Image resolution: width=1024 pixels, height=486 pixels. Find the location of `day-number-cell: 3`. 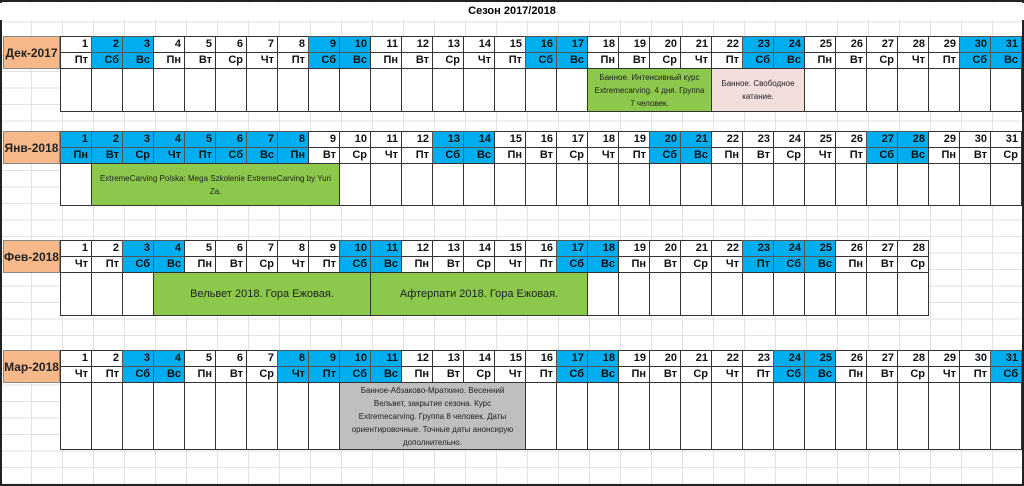

day-number-cell: 3 is located at coordinates (138, 248).